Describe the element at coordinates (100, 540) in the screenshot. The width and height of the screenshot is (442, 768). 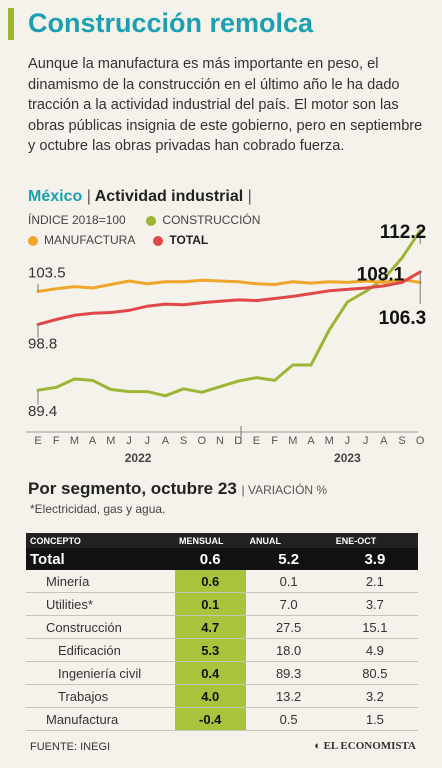
I see `header-concepto: CONCEPTO` at that location.